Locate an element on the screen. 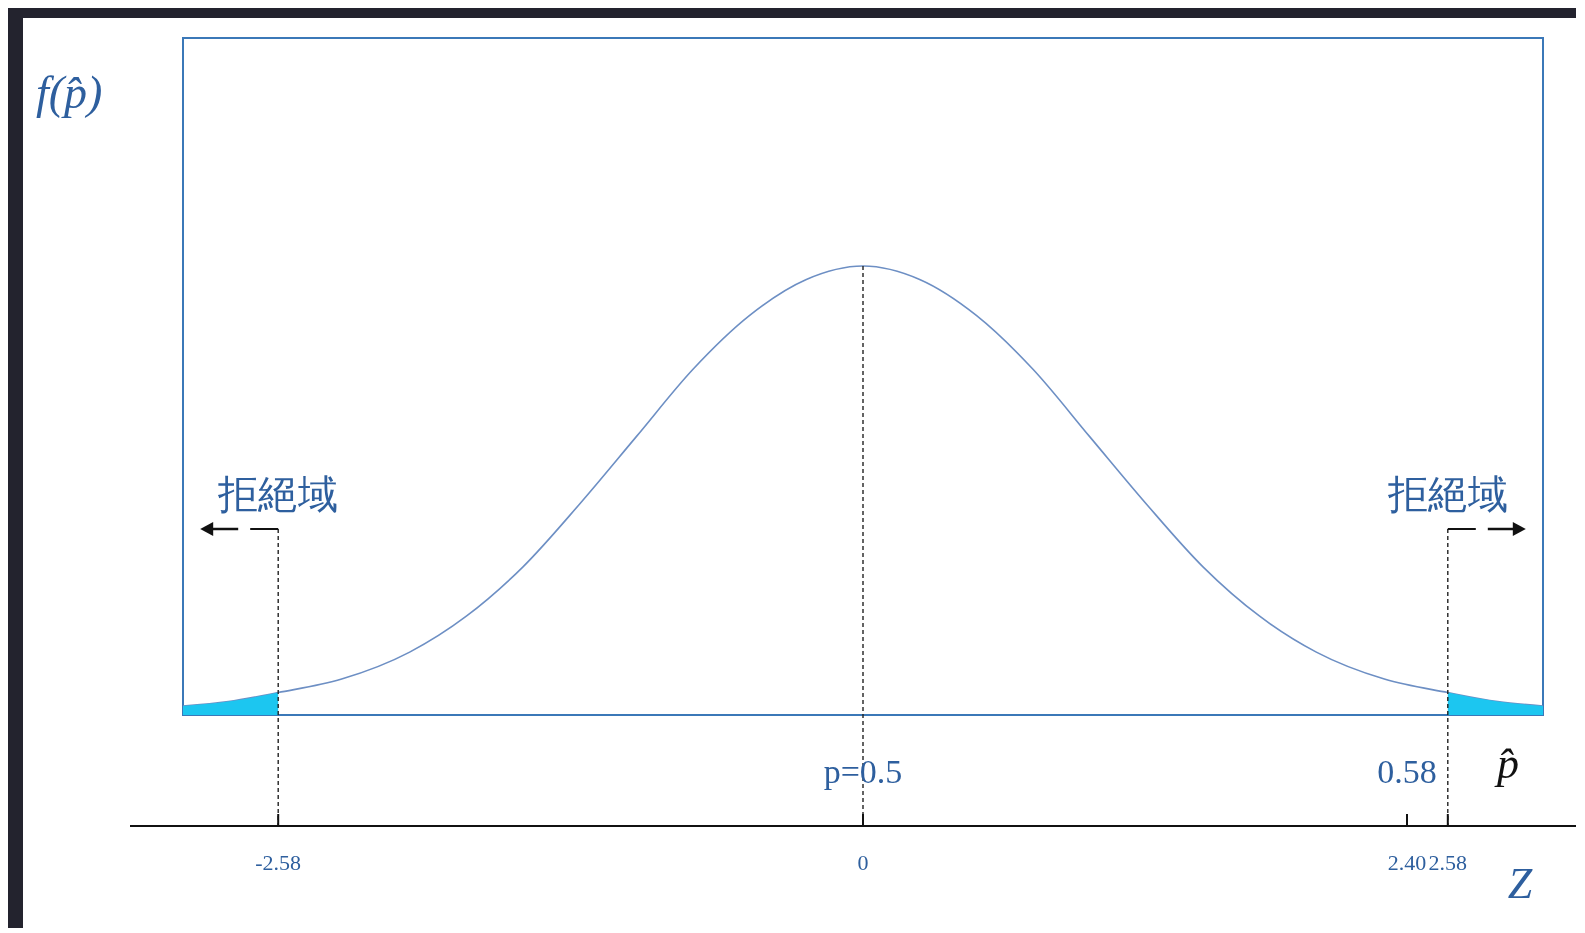 The height and width of the screenshot is (933, 1585). x2-tick-label: p=0.5 is located at coordinates (863, 771).